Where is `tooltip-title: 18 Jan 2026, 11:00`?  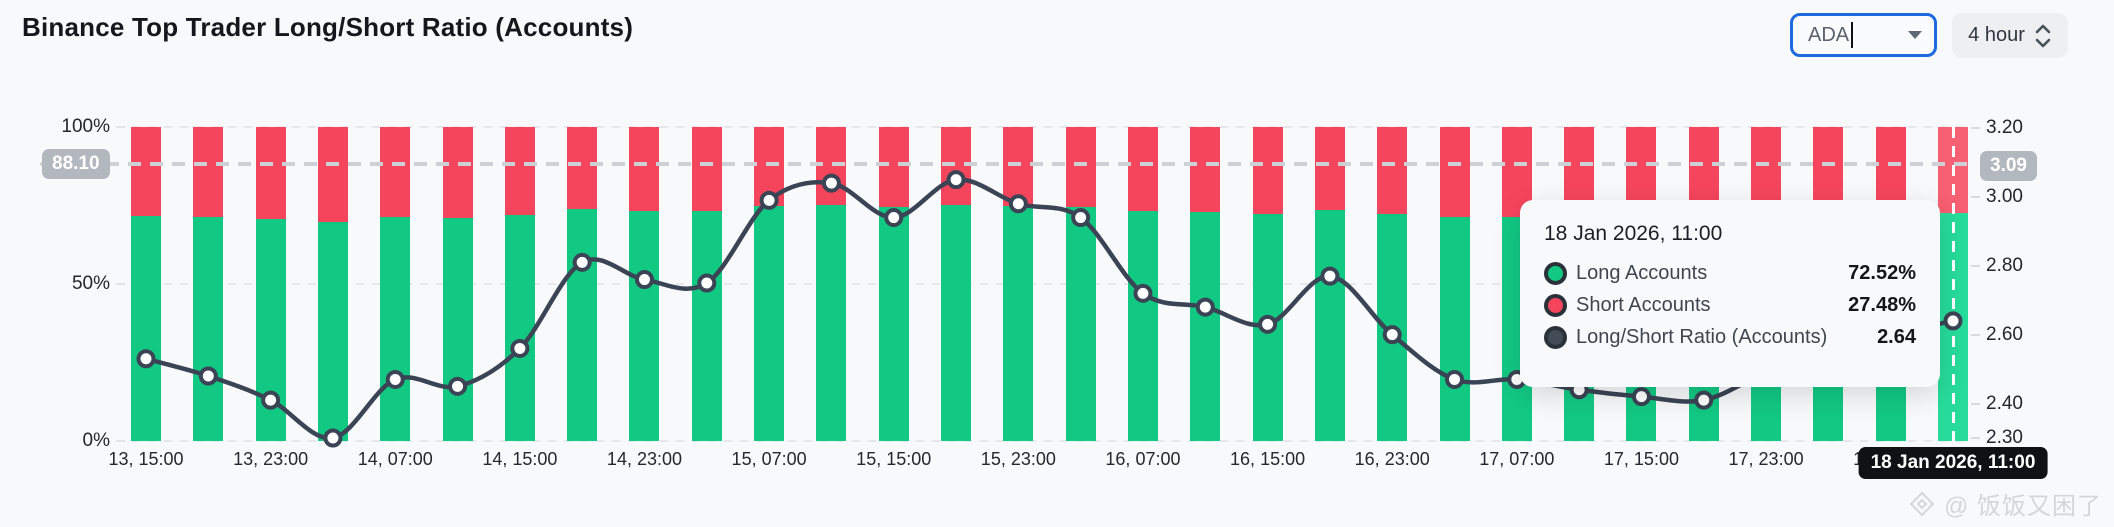
tooltip-title: 18 Jan 2026, 11:00 is located at coordinates (1633, 233).